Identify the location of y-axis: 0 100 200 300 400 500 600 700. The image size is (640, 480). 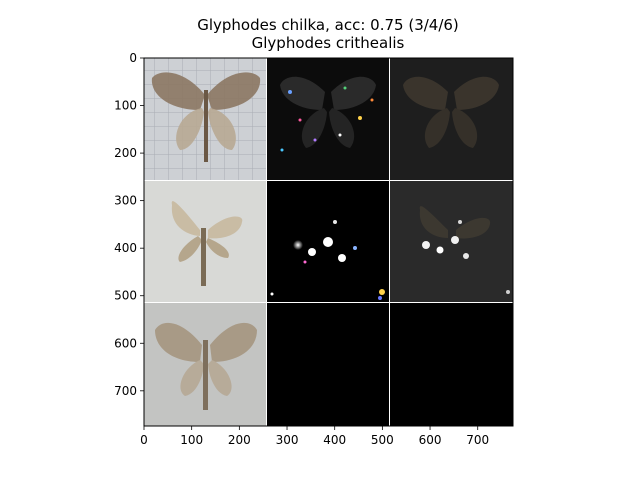
(129, 224).